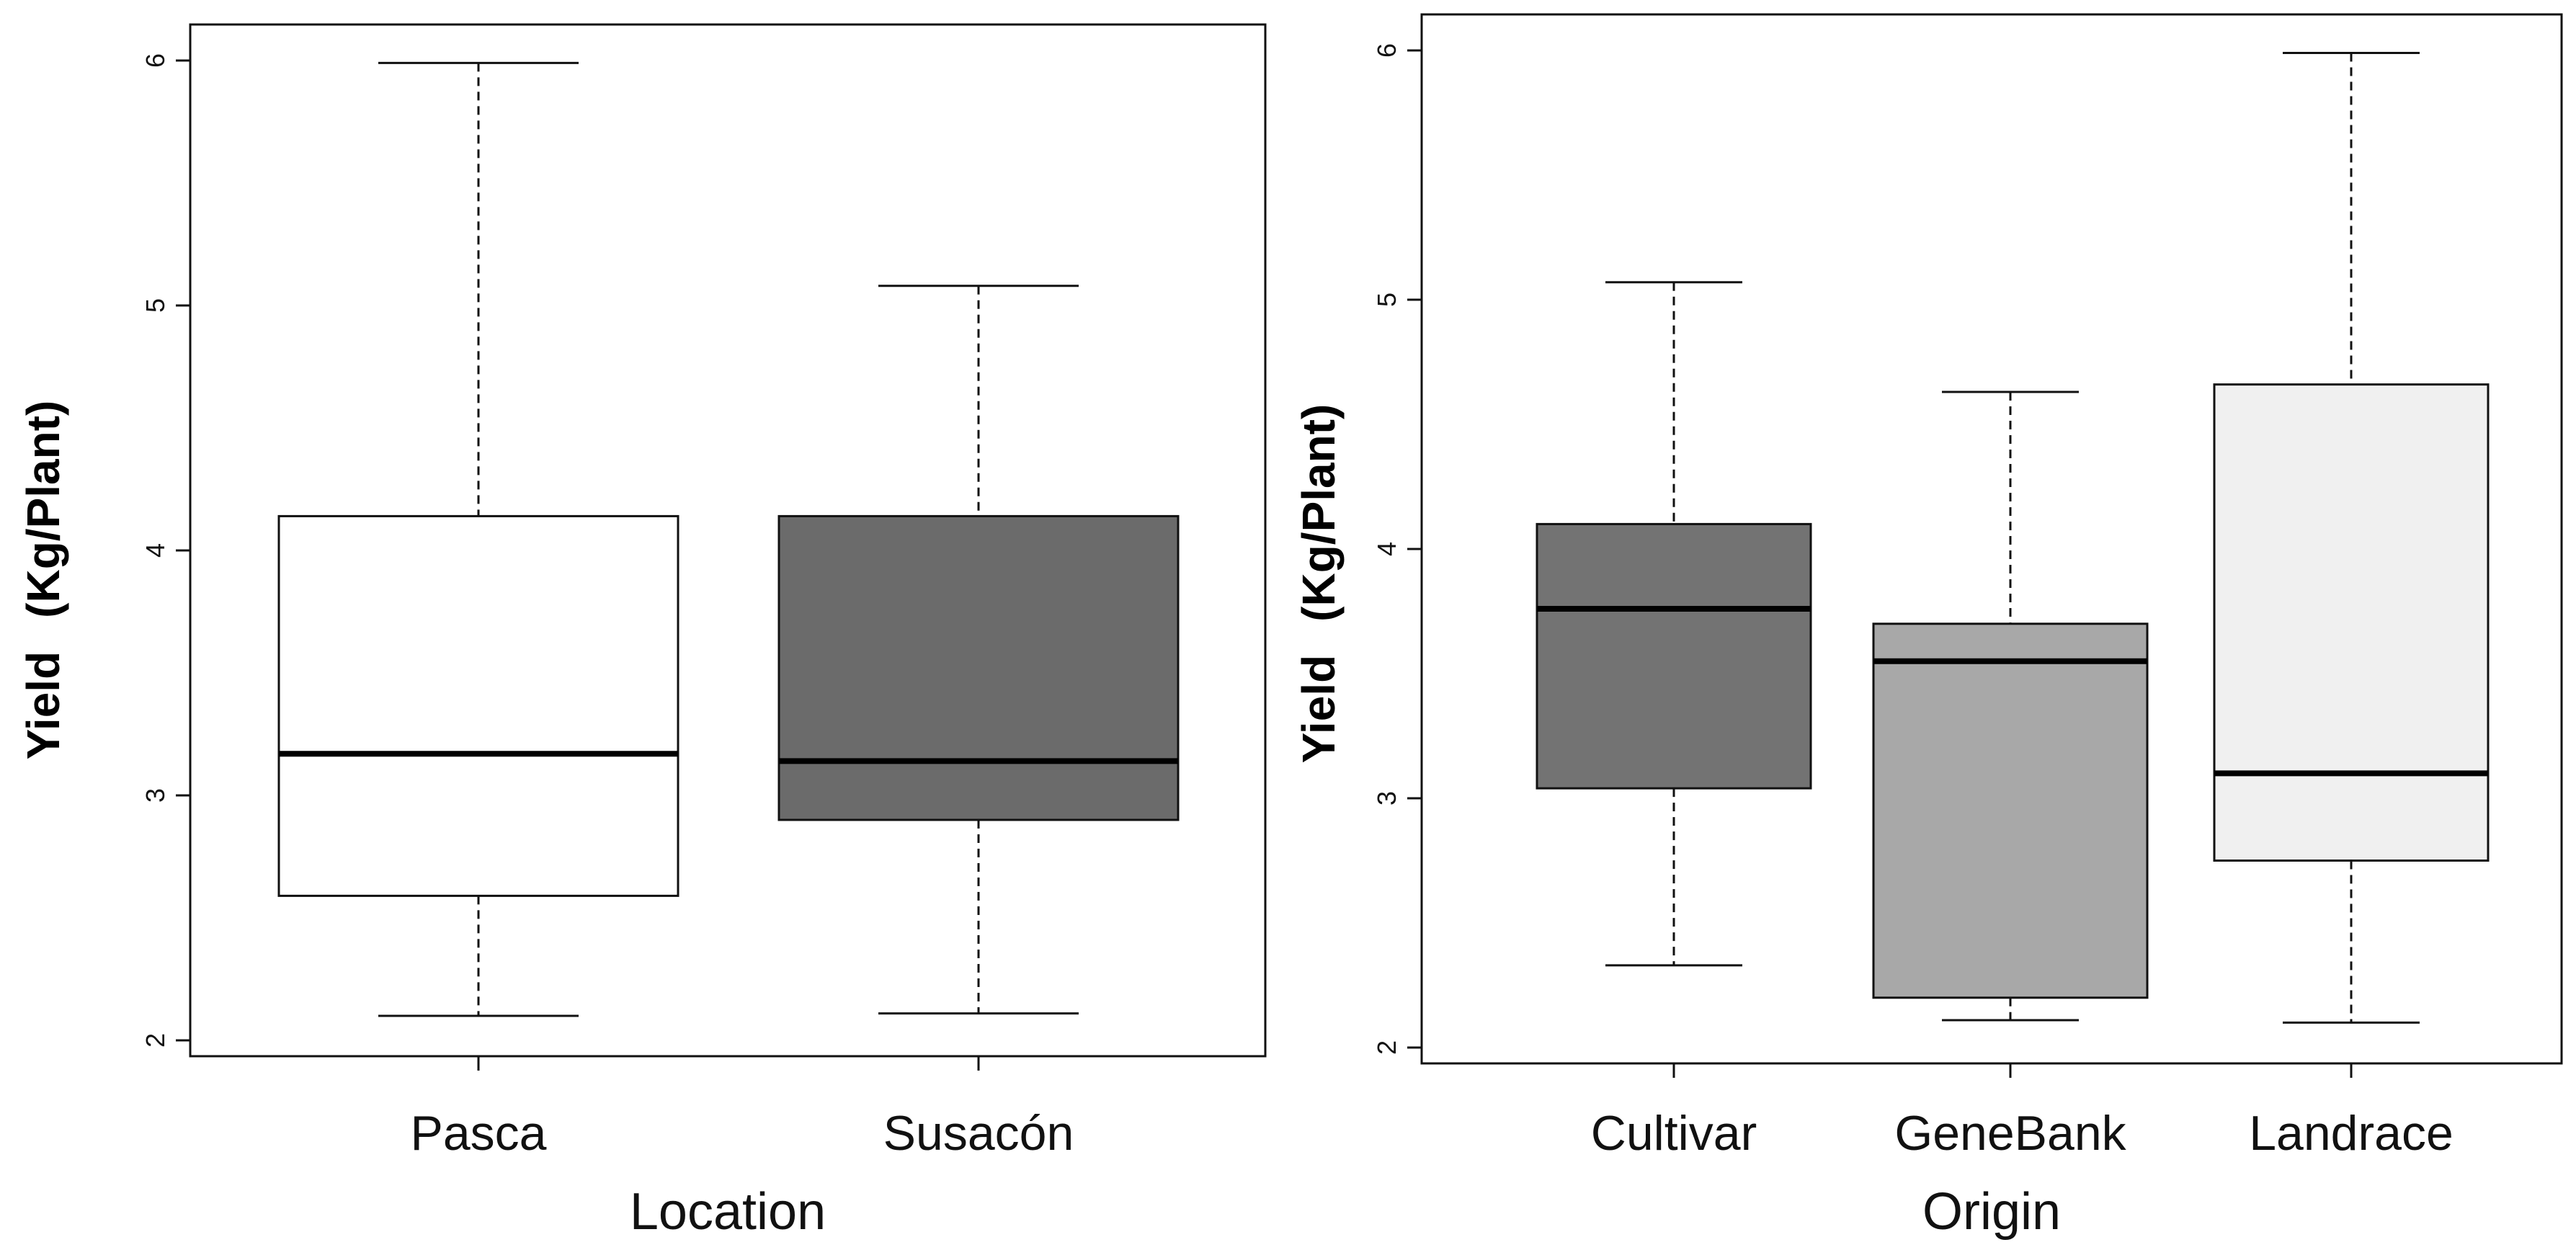 The width and height of the screenshot is (2576, 1250). Describe the element at coordinates (1991, 1212) in the screenshot. I see `x-axis-title: Origin` at that location.